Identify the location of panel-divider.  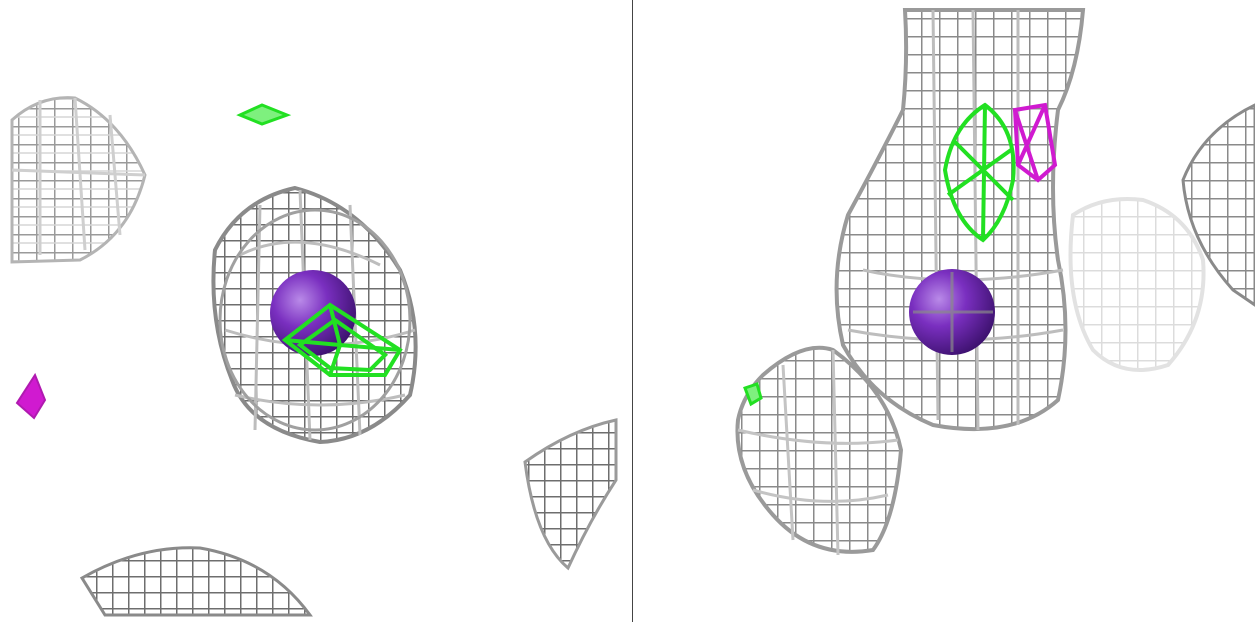
(632, 311).